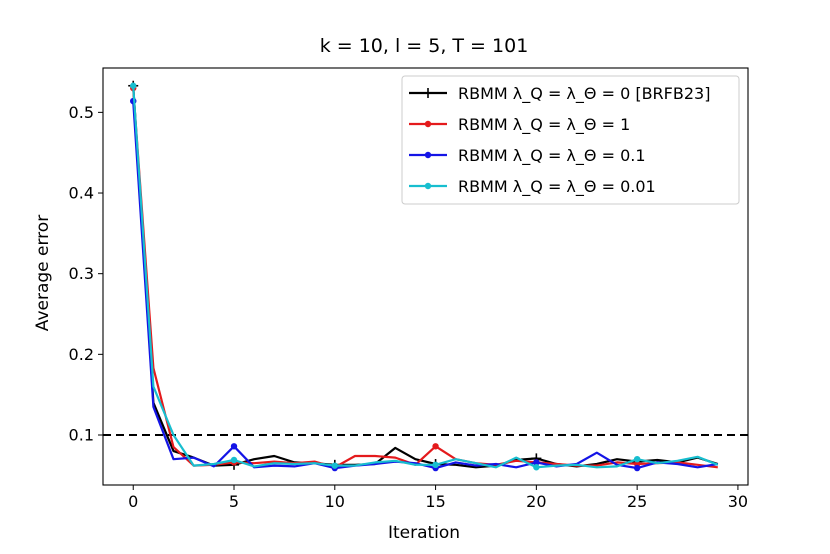 Image resolution: width=830 pixels, height=554 pixels. I want to click on legend-box, so click(570, 140).